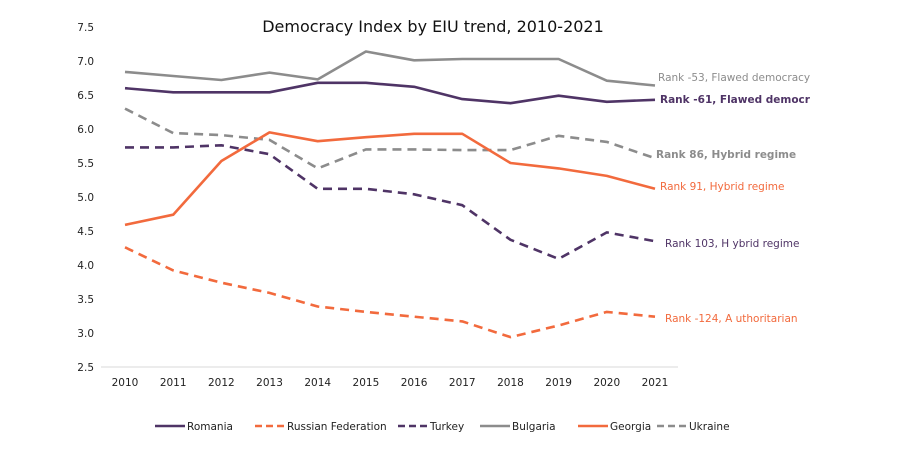 The width and height of the screenshot is (899, 450). I want to click on y-tick-label: 3.5, so click(85, 300).